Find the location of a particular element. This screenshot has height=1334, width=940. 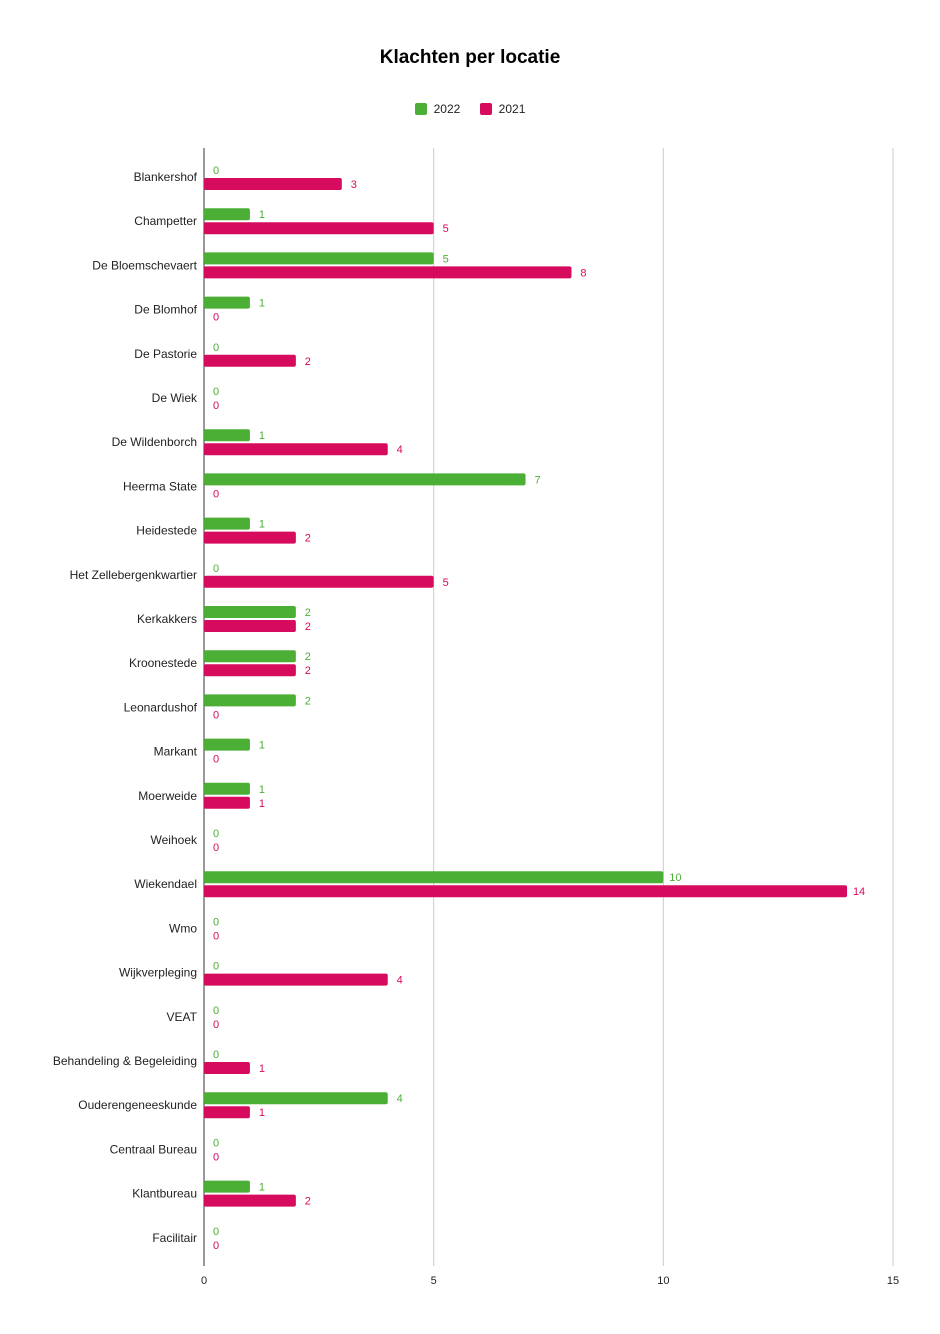

category-label: De Bloemschevaert is located at coordinates (144, 265).